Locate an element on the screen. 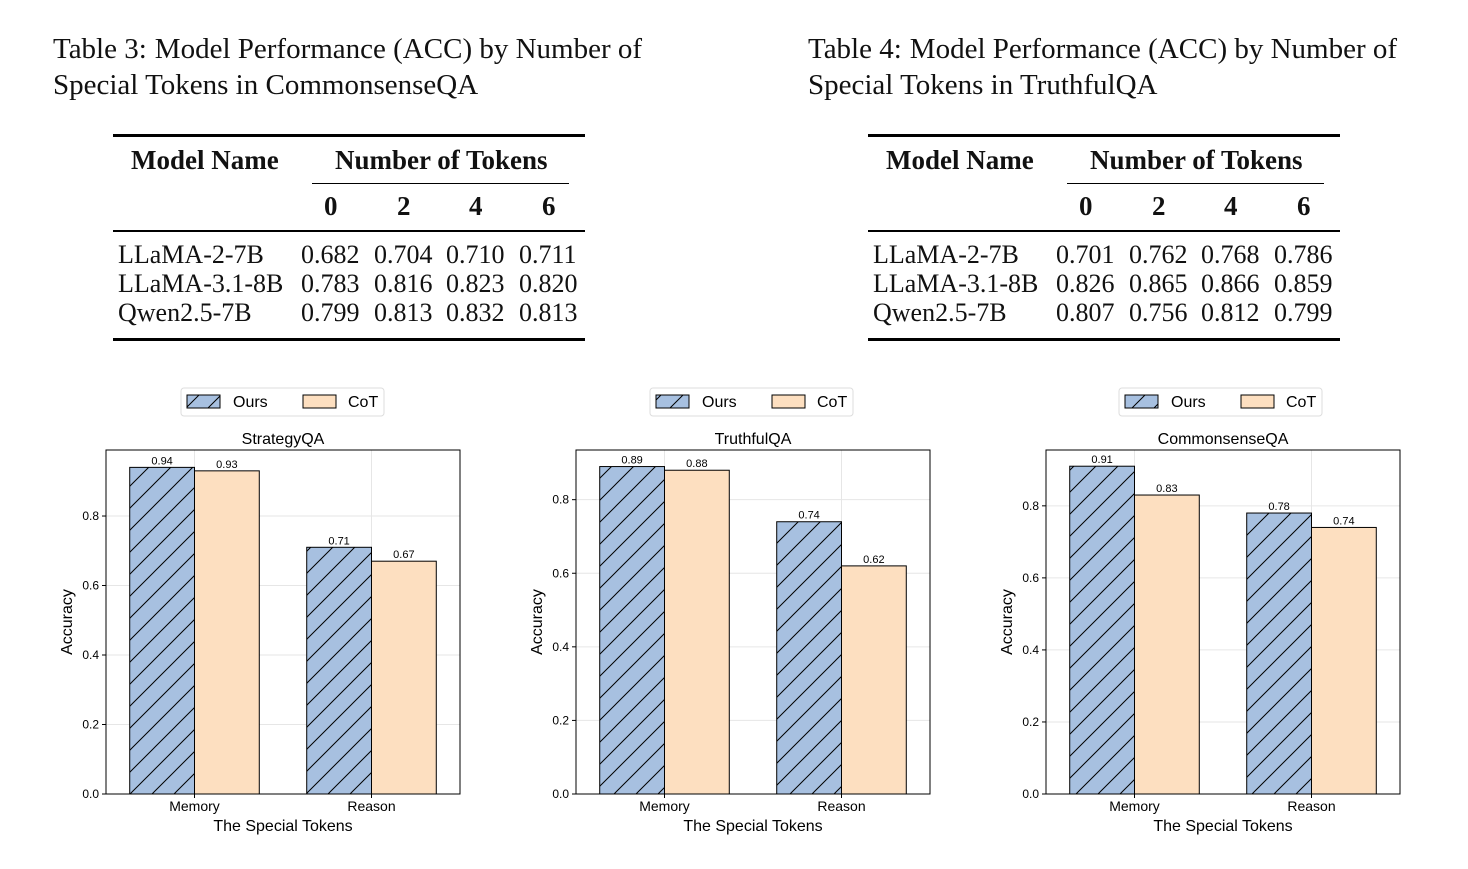  legend-label-cot: CoT is located at coordinates (832, 402).